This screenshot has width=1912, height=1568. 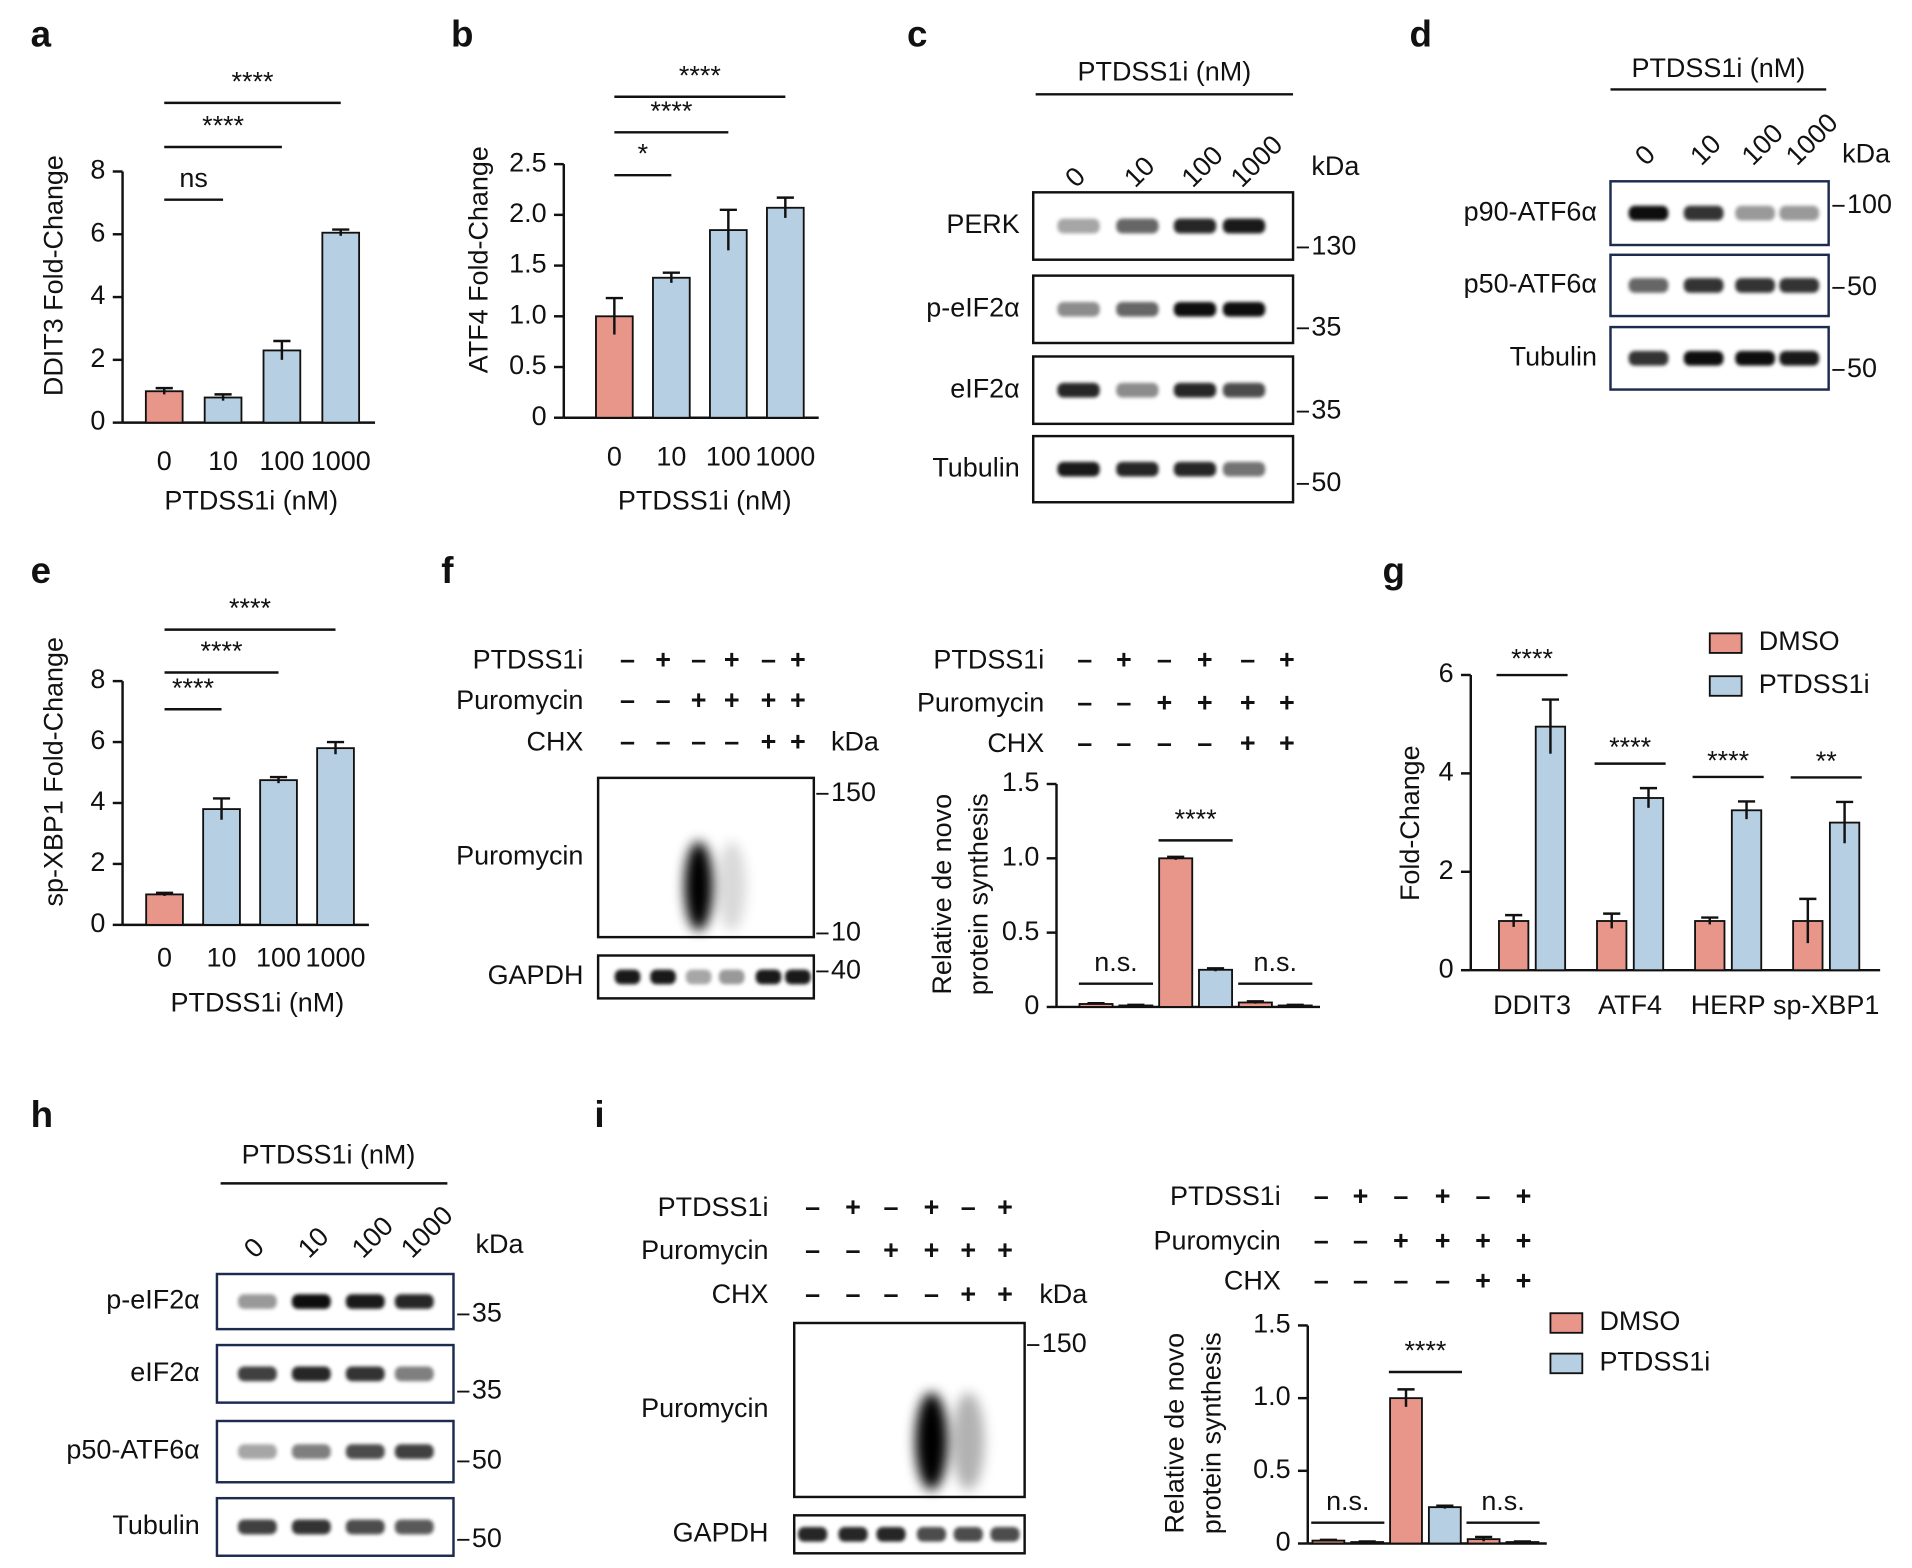 I want to click on x-tick-label: 1000, so click(x=785, y=456).